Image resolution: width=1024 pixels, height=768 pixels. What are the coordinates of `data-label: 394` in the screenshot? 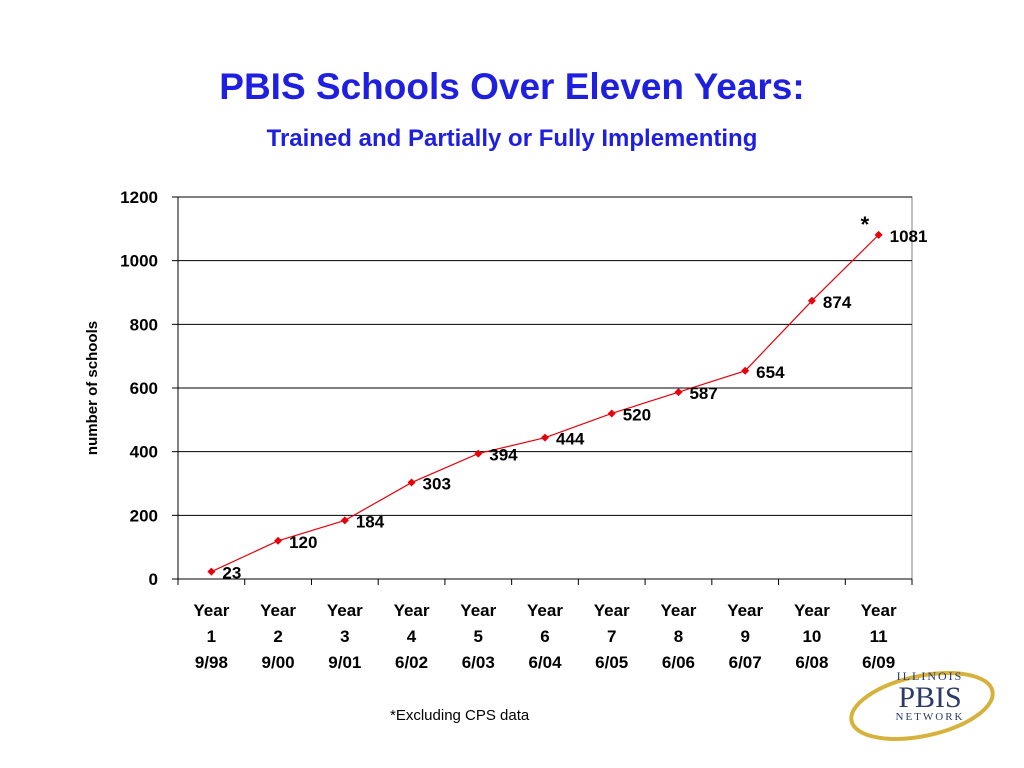 It's located at (503, 455).